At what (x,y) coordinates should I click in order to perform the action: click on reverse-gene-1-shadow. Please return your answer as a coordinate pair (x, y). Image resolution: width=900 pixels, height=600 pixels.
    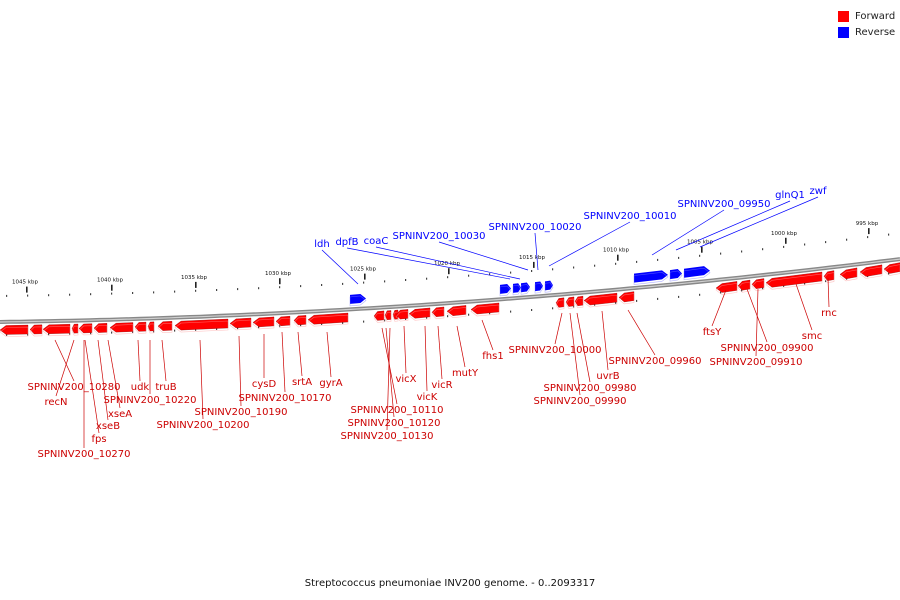
    Looking at the image, I should click on (505, 291).